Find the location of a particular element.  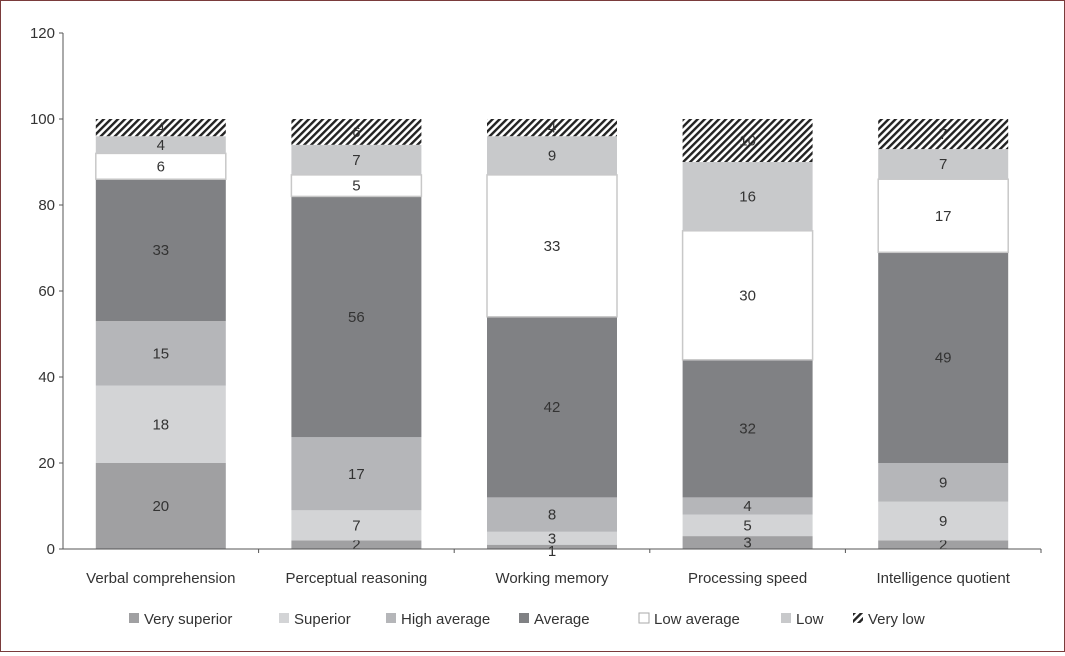

data-label: 15 is located at coordinates (160, 353).